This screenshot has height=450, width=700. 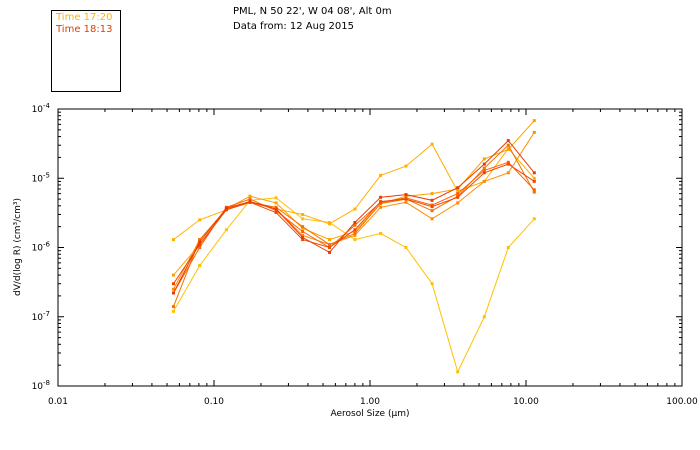 I want to click on x-axis-label: Aerosol Size (μm), so click(x=370, y=414).